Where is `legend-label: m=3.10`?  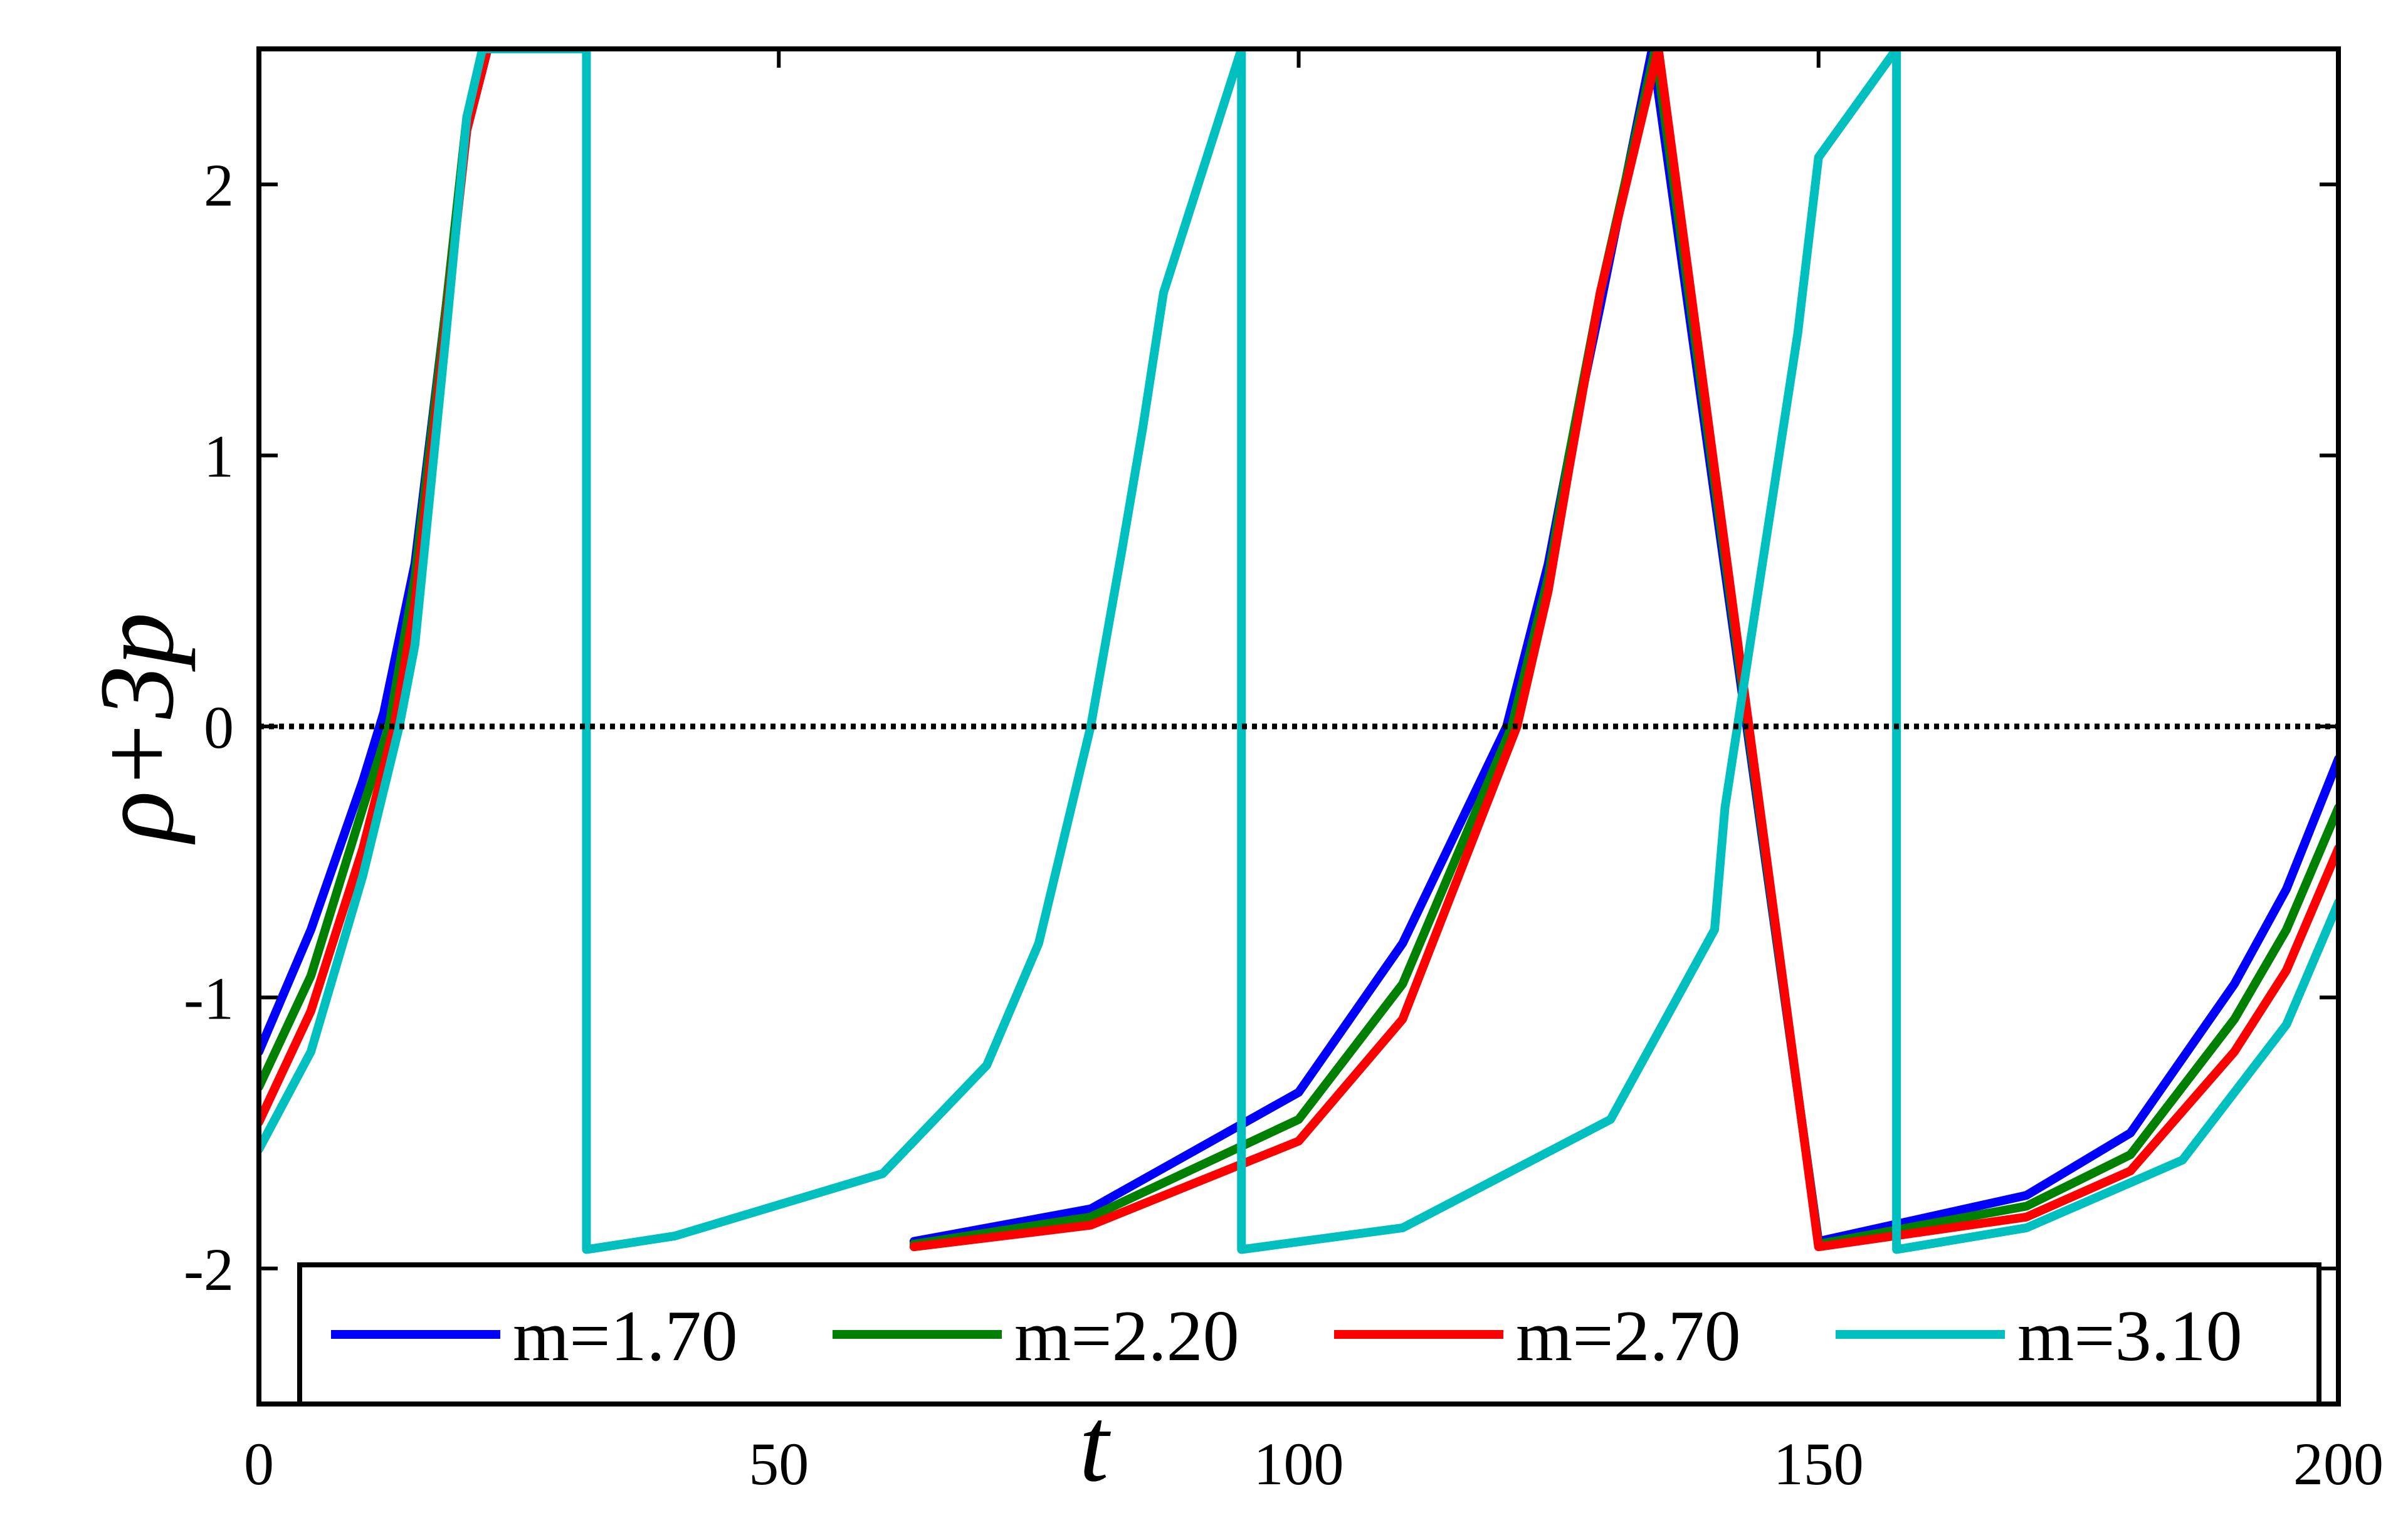
legend-label: m=3.10 is located at coordinates (2129, 1336).